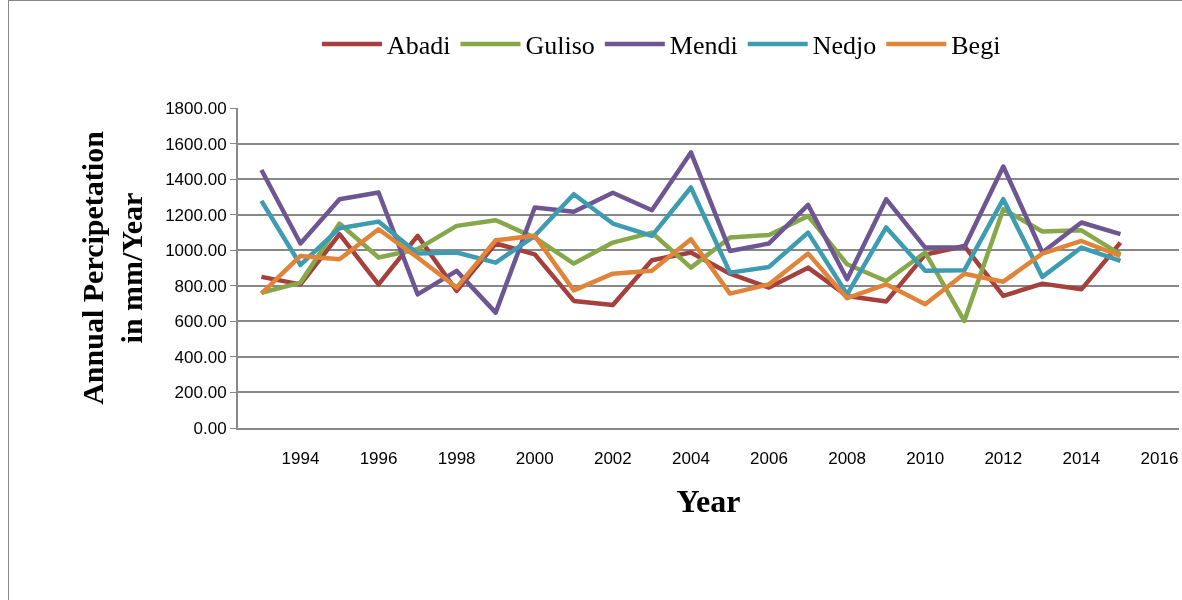 This screenshot has width=1182, height=600. Describe the element at coordinates (844, 46) in the screenshot. I see `legend-label: Nedjo` at that location.